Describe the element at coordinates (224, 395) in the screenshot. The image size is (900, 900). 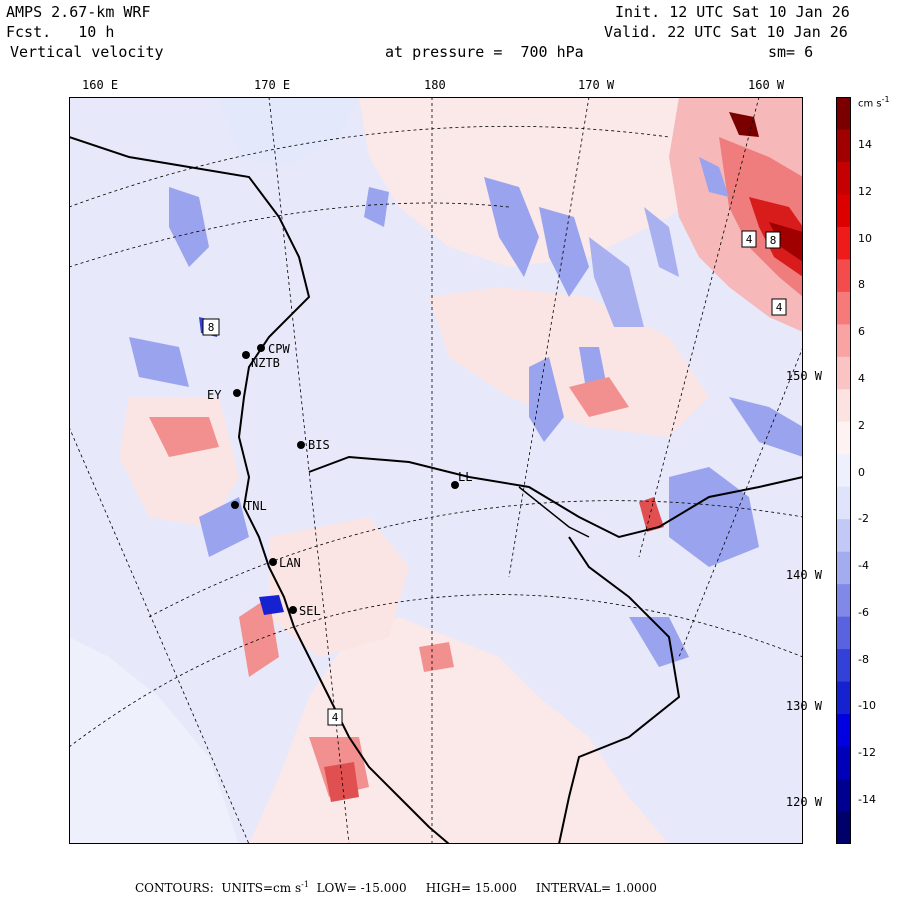
I see `station-ey: EY` at that location.